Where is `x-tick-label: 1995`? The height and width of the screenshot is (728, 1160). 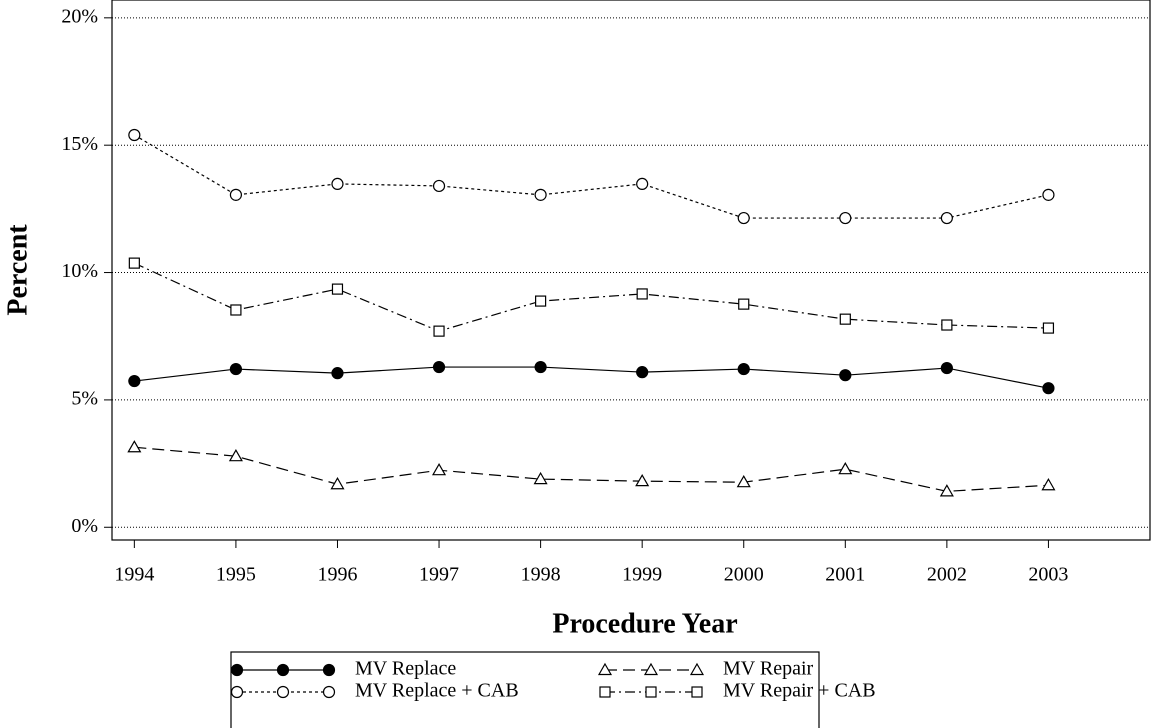
x-tick-label: 1995 is located at coordinates (236, 575).